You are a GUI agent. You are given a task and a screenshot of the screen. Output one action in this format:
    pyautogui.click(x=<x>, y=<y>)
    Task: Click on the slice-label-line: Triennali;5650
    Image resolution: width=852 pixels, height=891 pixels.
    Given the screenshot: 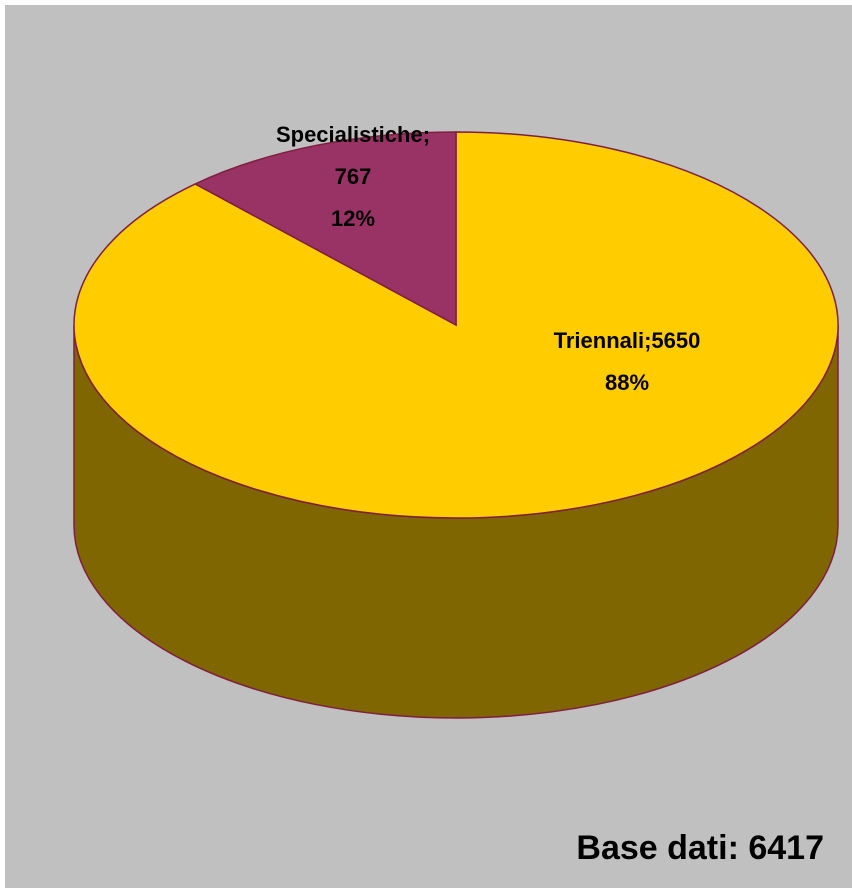 What is the action you would take?
    pyautogui.click(x=627, y=340)
    